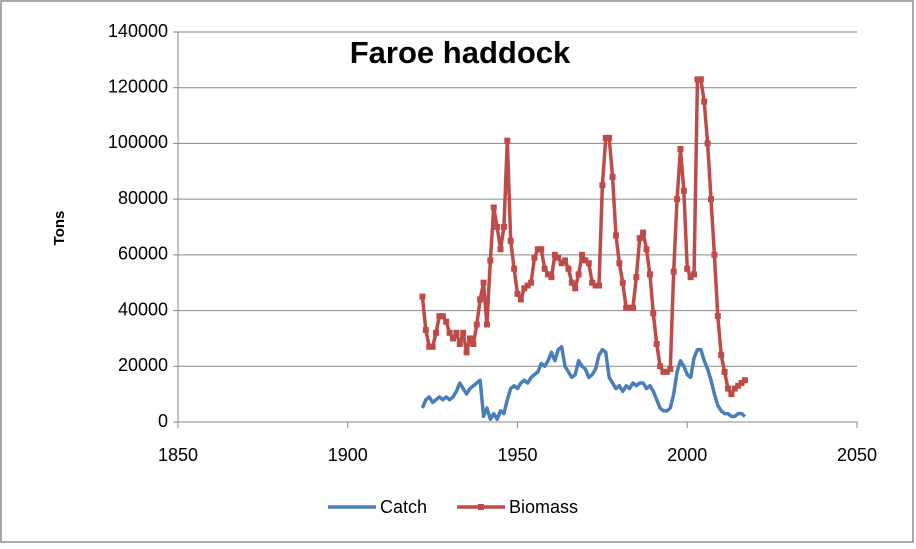  What do you see at coordinates (178, 455) in the screenshot?
I see `x-tick-label: 1850` at bounding box center [178, 455].